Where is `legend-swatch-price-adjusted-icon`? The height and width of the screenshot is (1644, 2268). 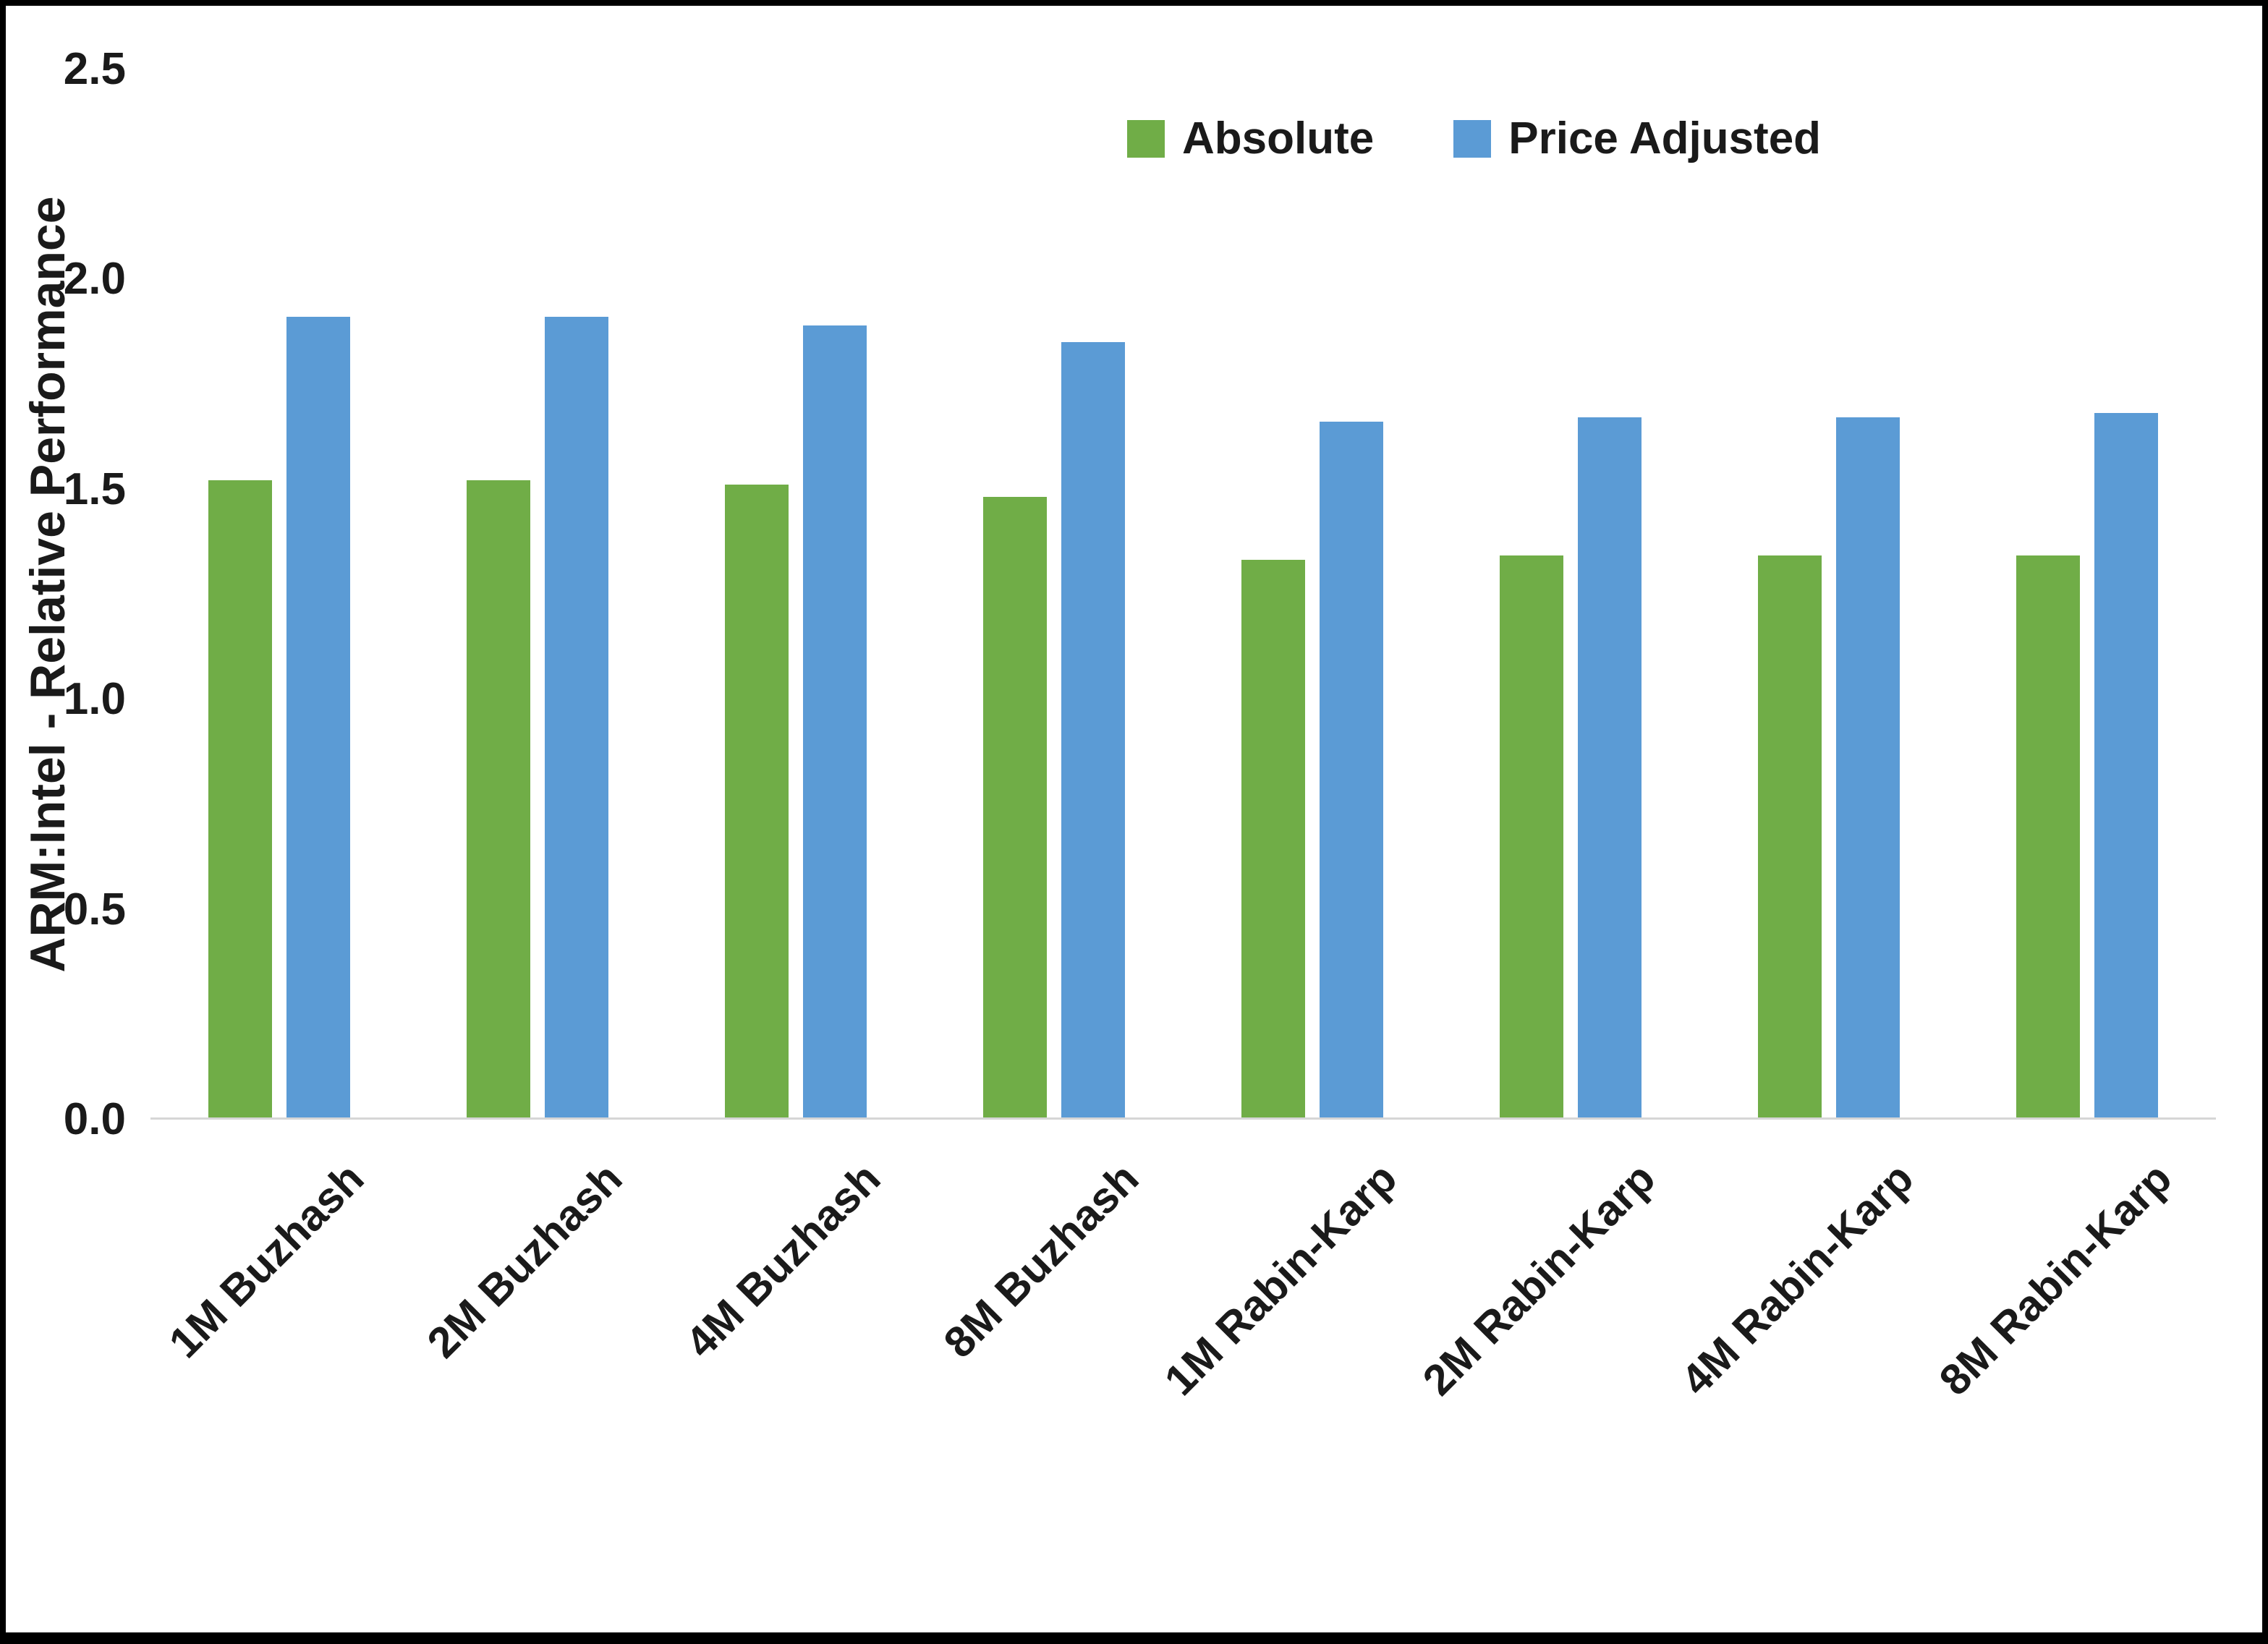 legend-swatch-price-adjusted-icon is located at coordinates (1472, 138).